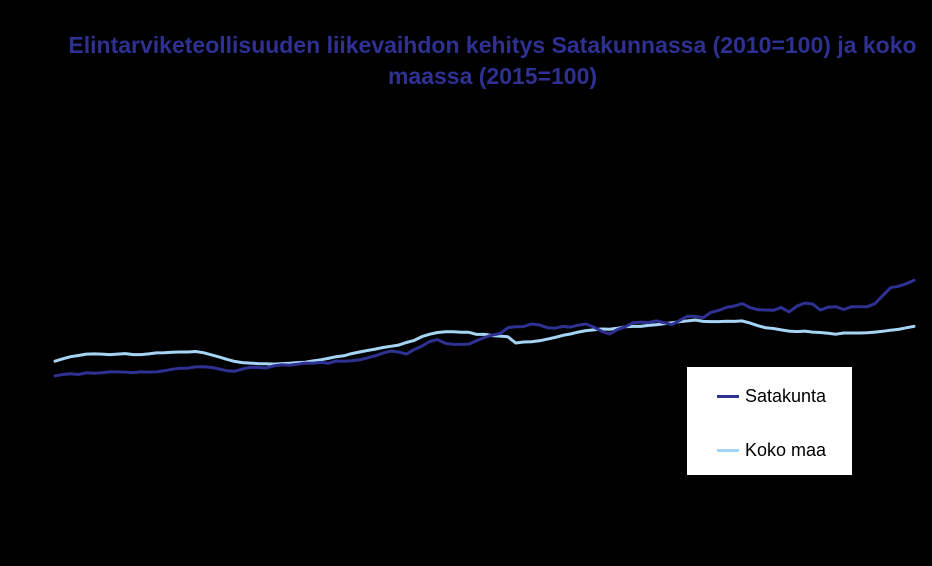 This screenshot has width=932, height=566. Describe the element at coordinates (786, 395) in the screenshot. I see `legend-label-satakunta: Satakunta` at that location.